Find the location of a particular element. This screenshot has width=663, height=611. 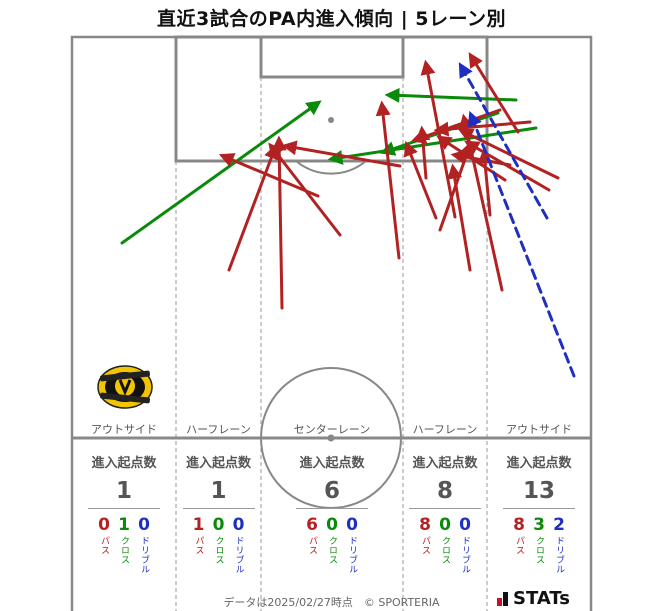

stat-total: 6 is located at coordinates (331, 491).